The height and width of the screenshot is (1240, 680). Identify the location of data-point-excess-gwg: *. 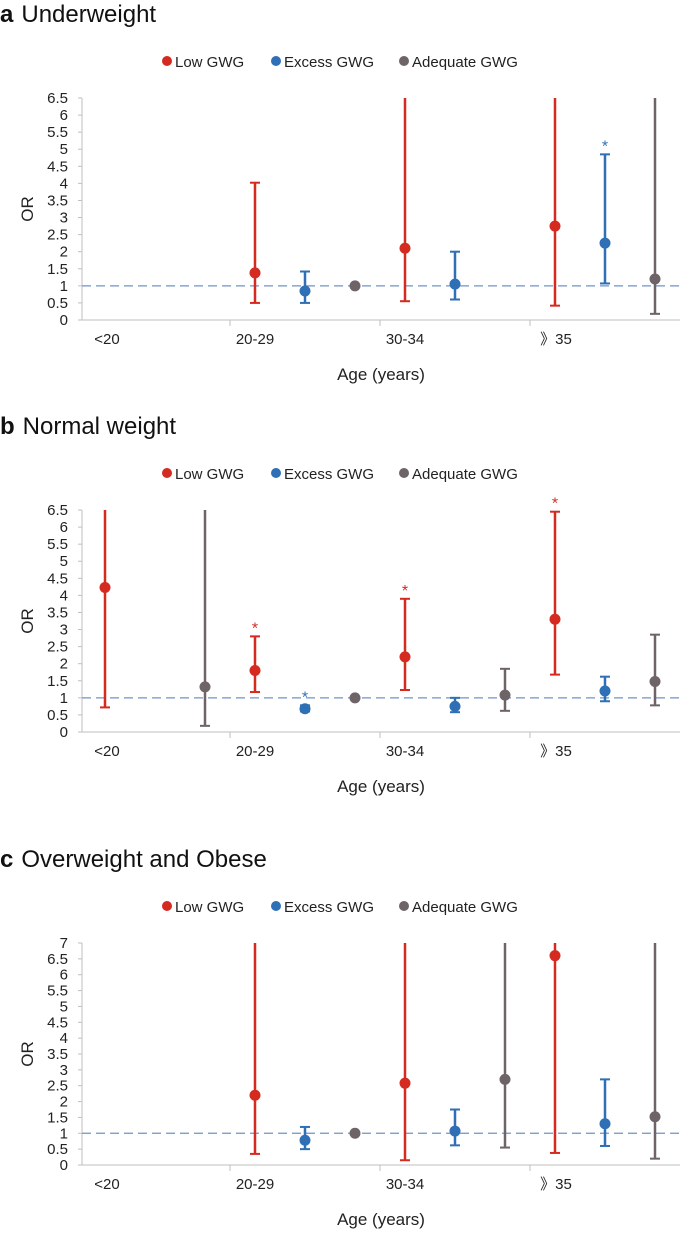
(305, 702).